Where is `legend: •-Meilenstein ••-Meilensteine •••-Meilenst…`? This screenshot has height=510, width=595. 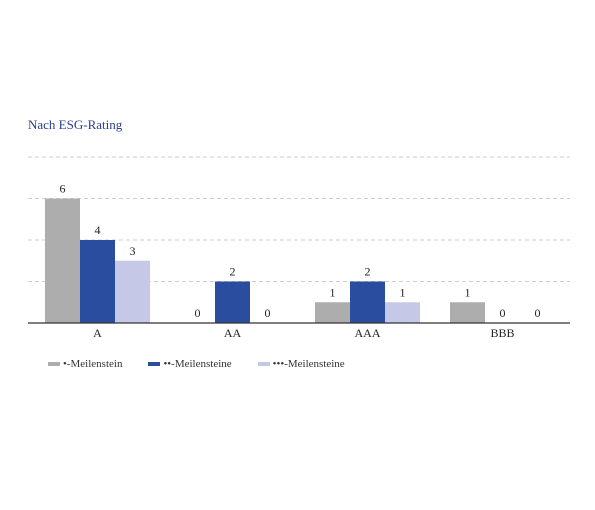
legend: •-Meilenstein ••-Meilensteine •••-Meilenst… is located at coordinates (209, 364).